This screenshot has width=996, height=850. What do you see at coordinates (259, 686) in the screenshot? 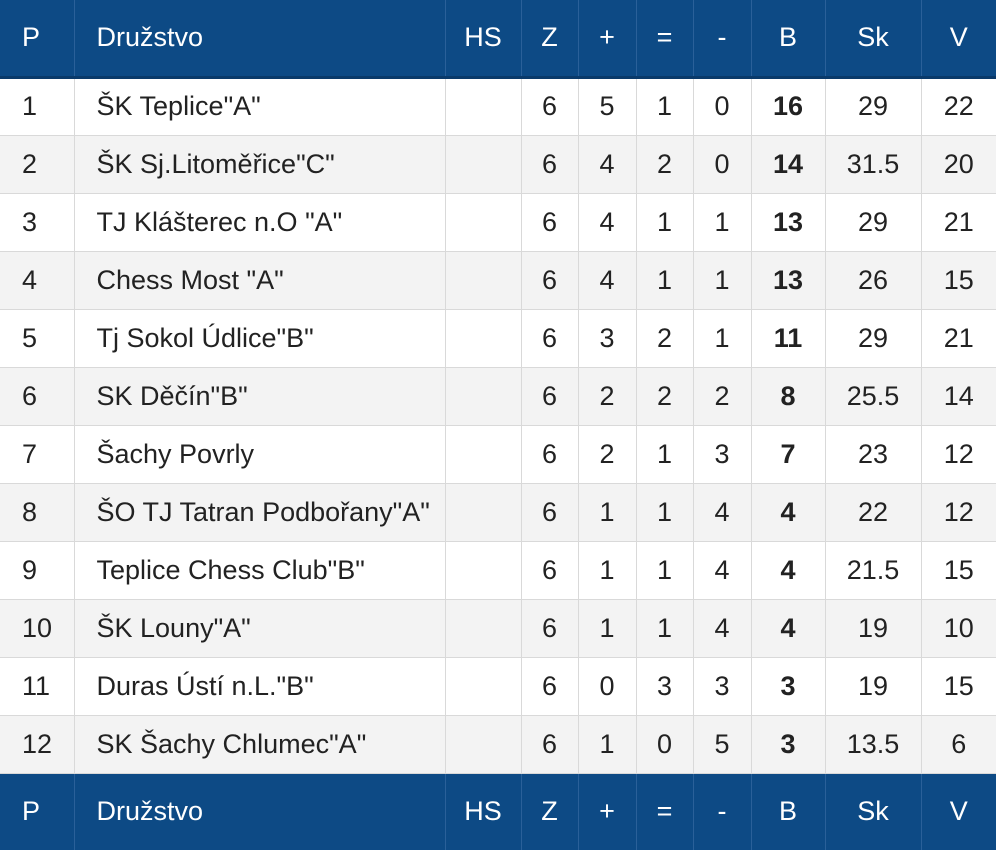
I see `team-cell: Duras Ústí n.L."B"` at bounding box center [259, 686].